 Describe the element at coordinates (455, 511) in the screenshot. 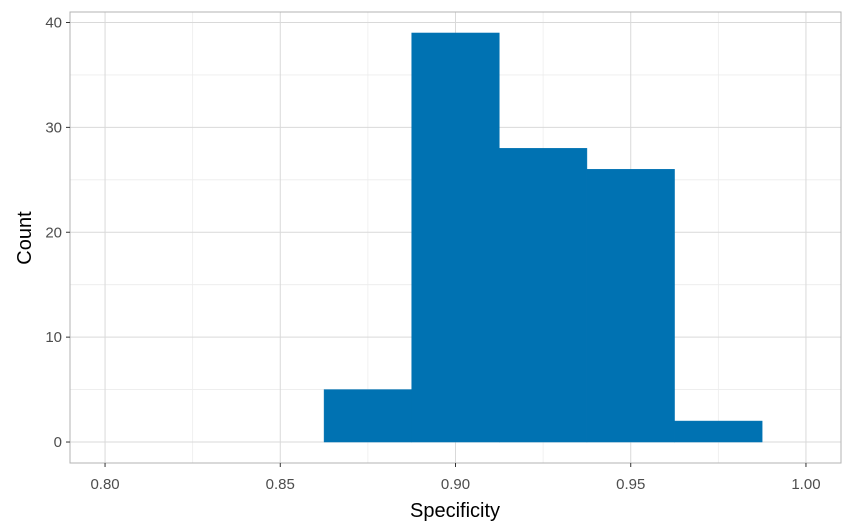

I see `x-axis-title: Specificity` at that location.